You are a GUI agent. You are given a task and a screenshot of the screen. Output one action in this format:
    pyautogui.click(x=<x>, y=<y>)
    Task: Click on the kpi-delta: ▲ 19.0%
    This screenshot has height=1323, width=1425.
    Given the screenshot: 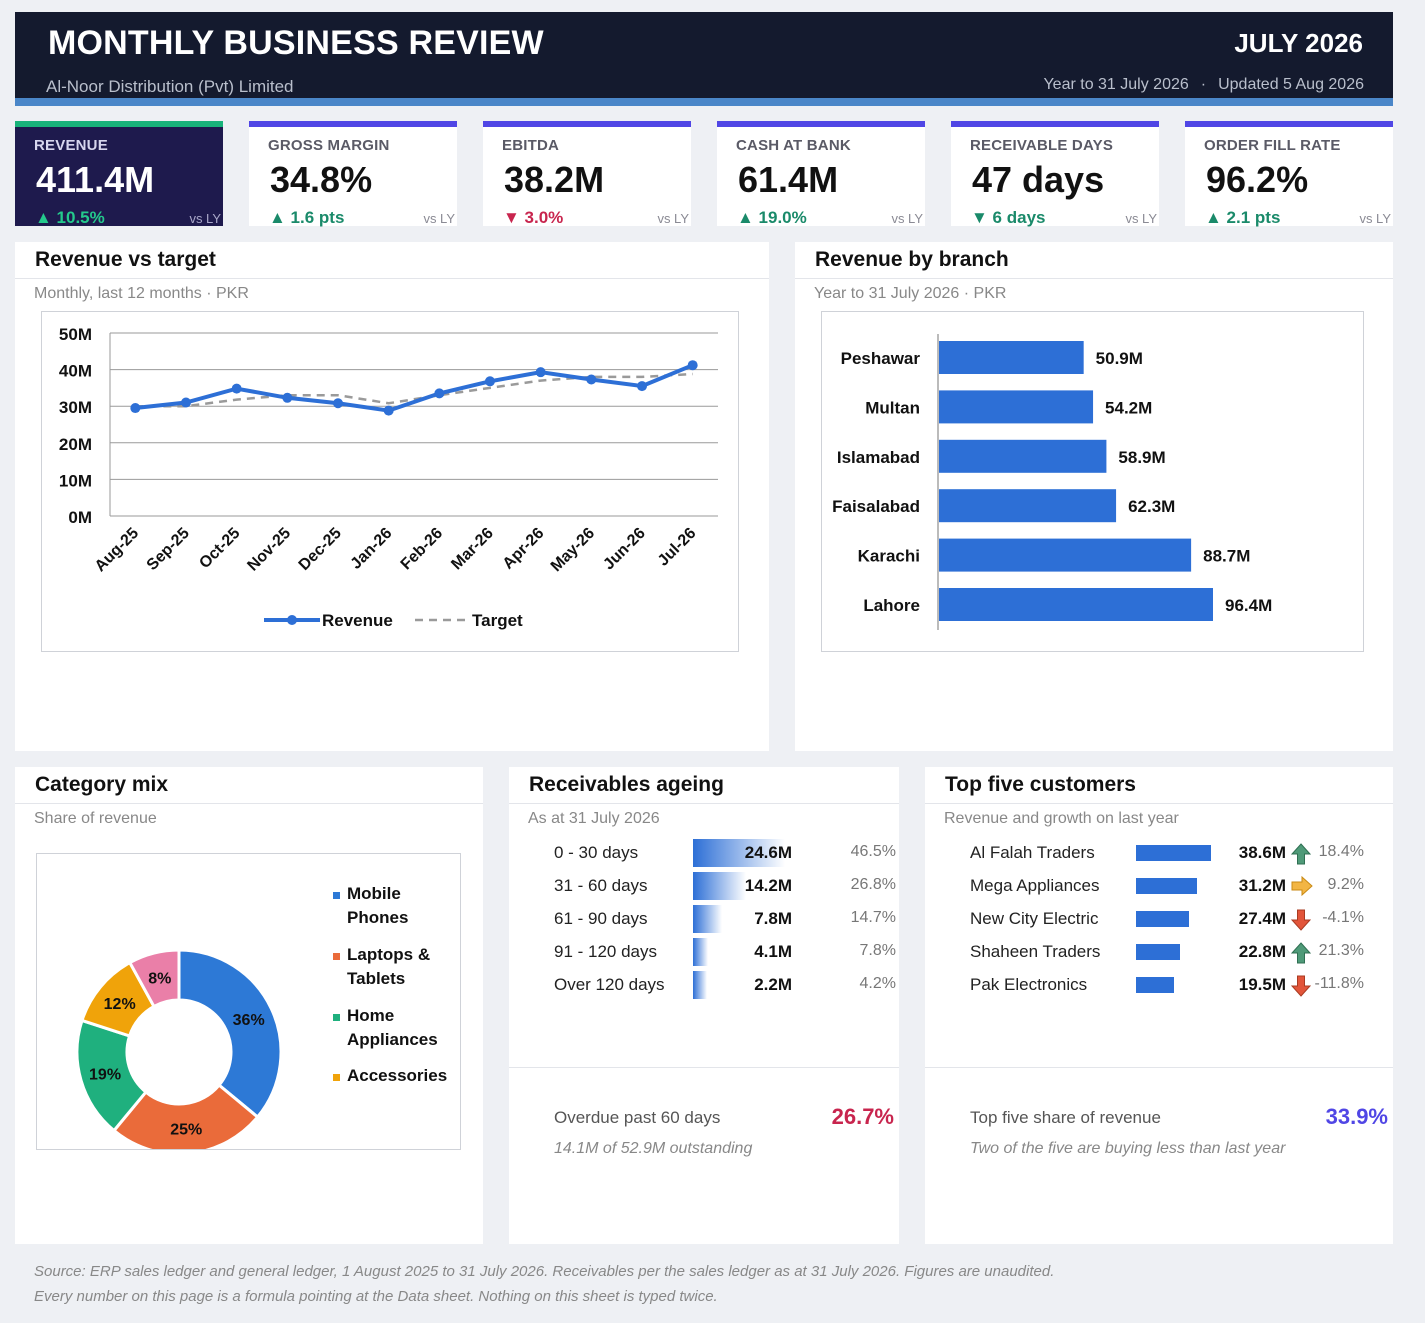 What is the action you would take?
    pyautogui.click(x=772, y=217)
    